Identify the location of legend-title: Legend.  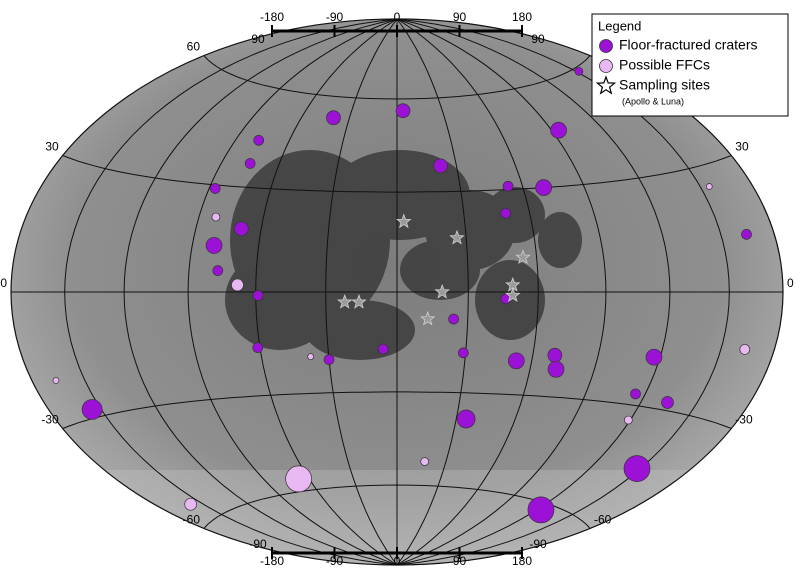
(619, 25).